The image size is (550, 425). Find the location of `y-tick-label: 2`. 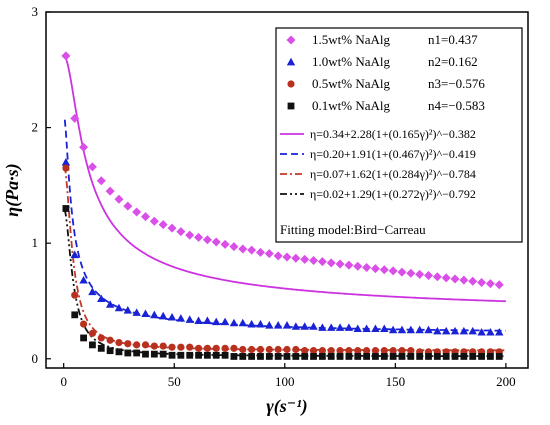

y-tick-label: 2 is located at coordinates (35, 127).